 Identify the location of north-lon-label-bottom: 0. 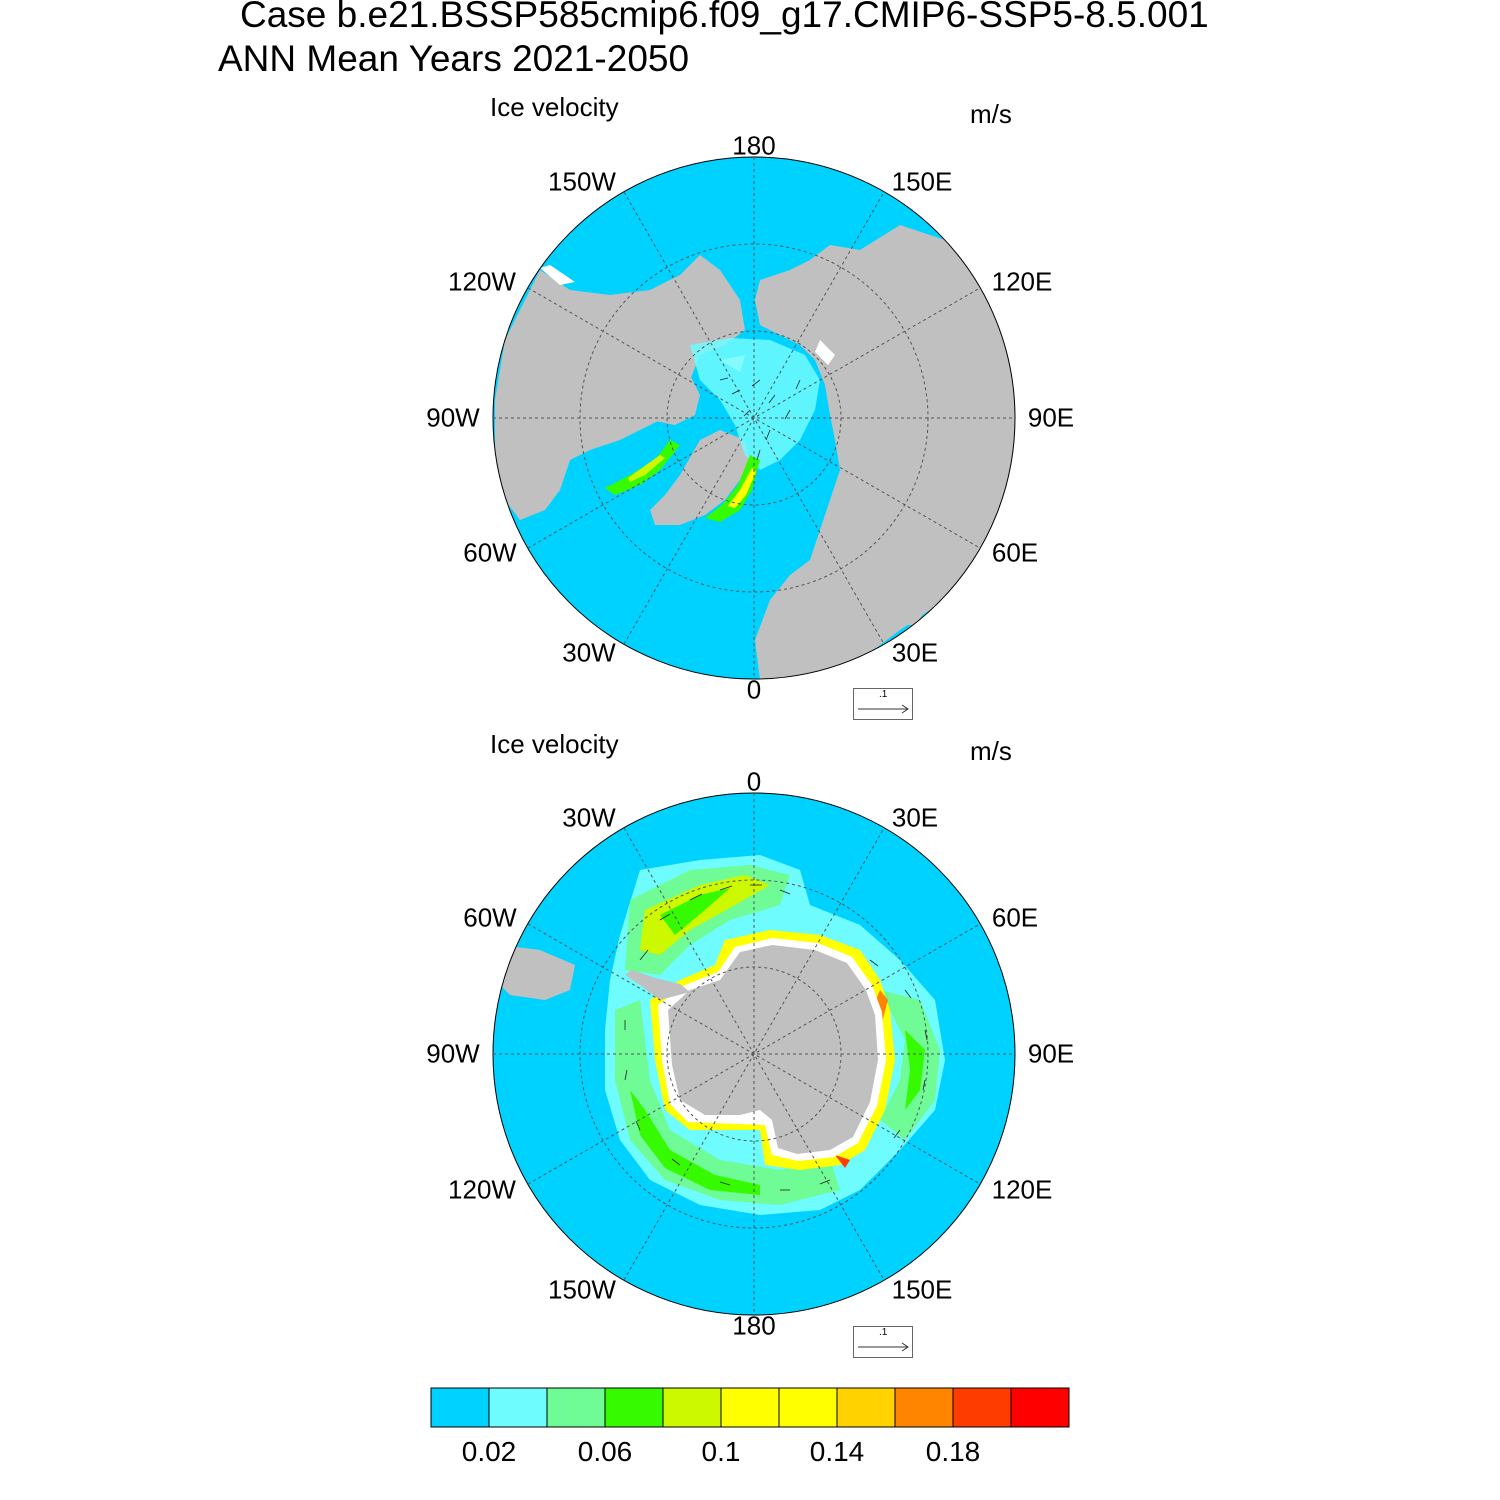
(754, 689).